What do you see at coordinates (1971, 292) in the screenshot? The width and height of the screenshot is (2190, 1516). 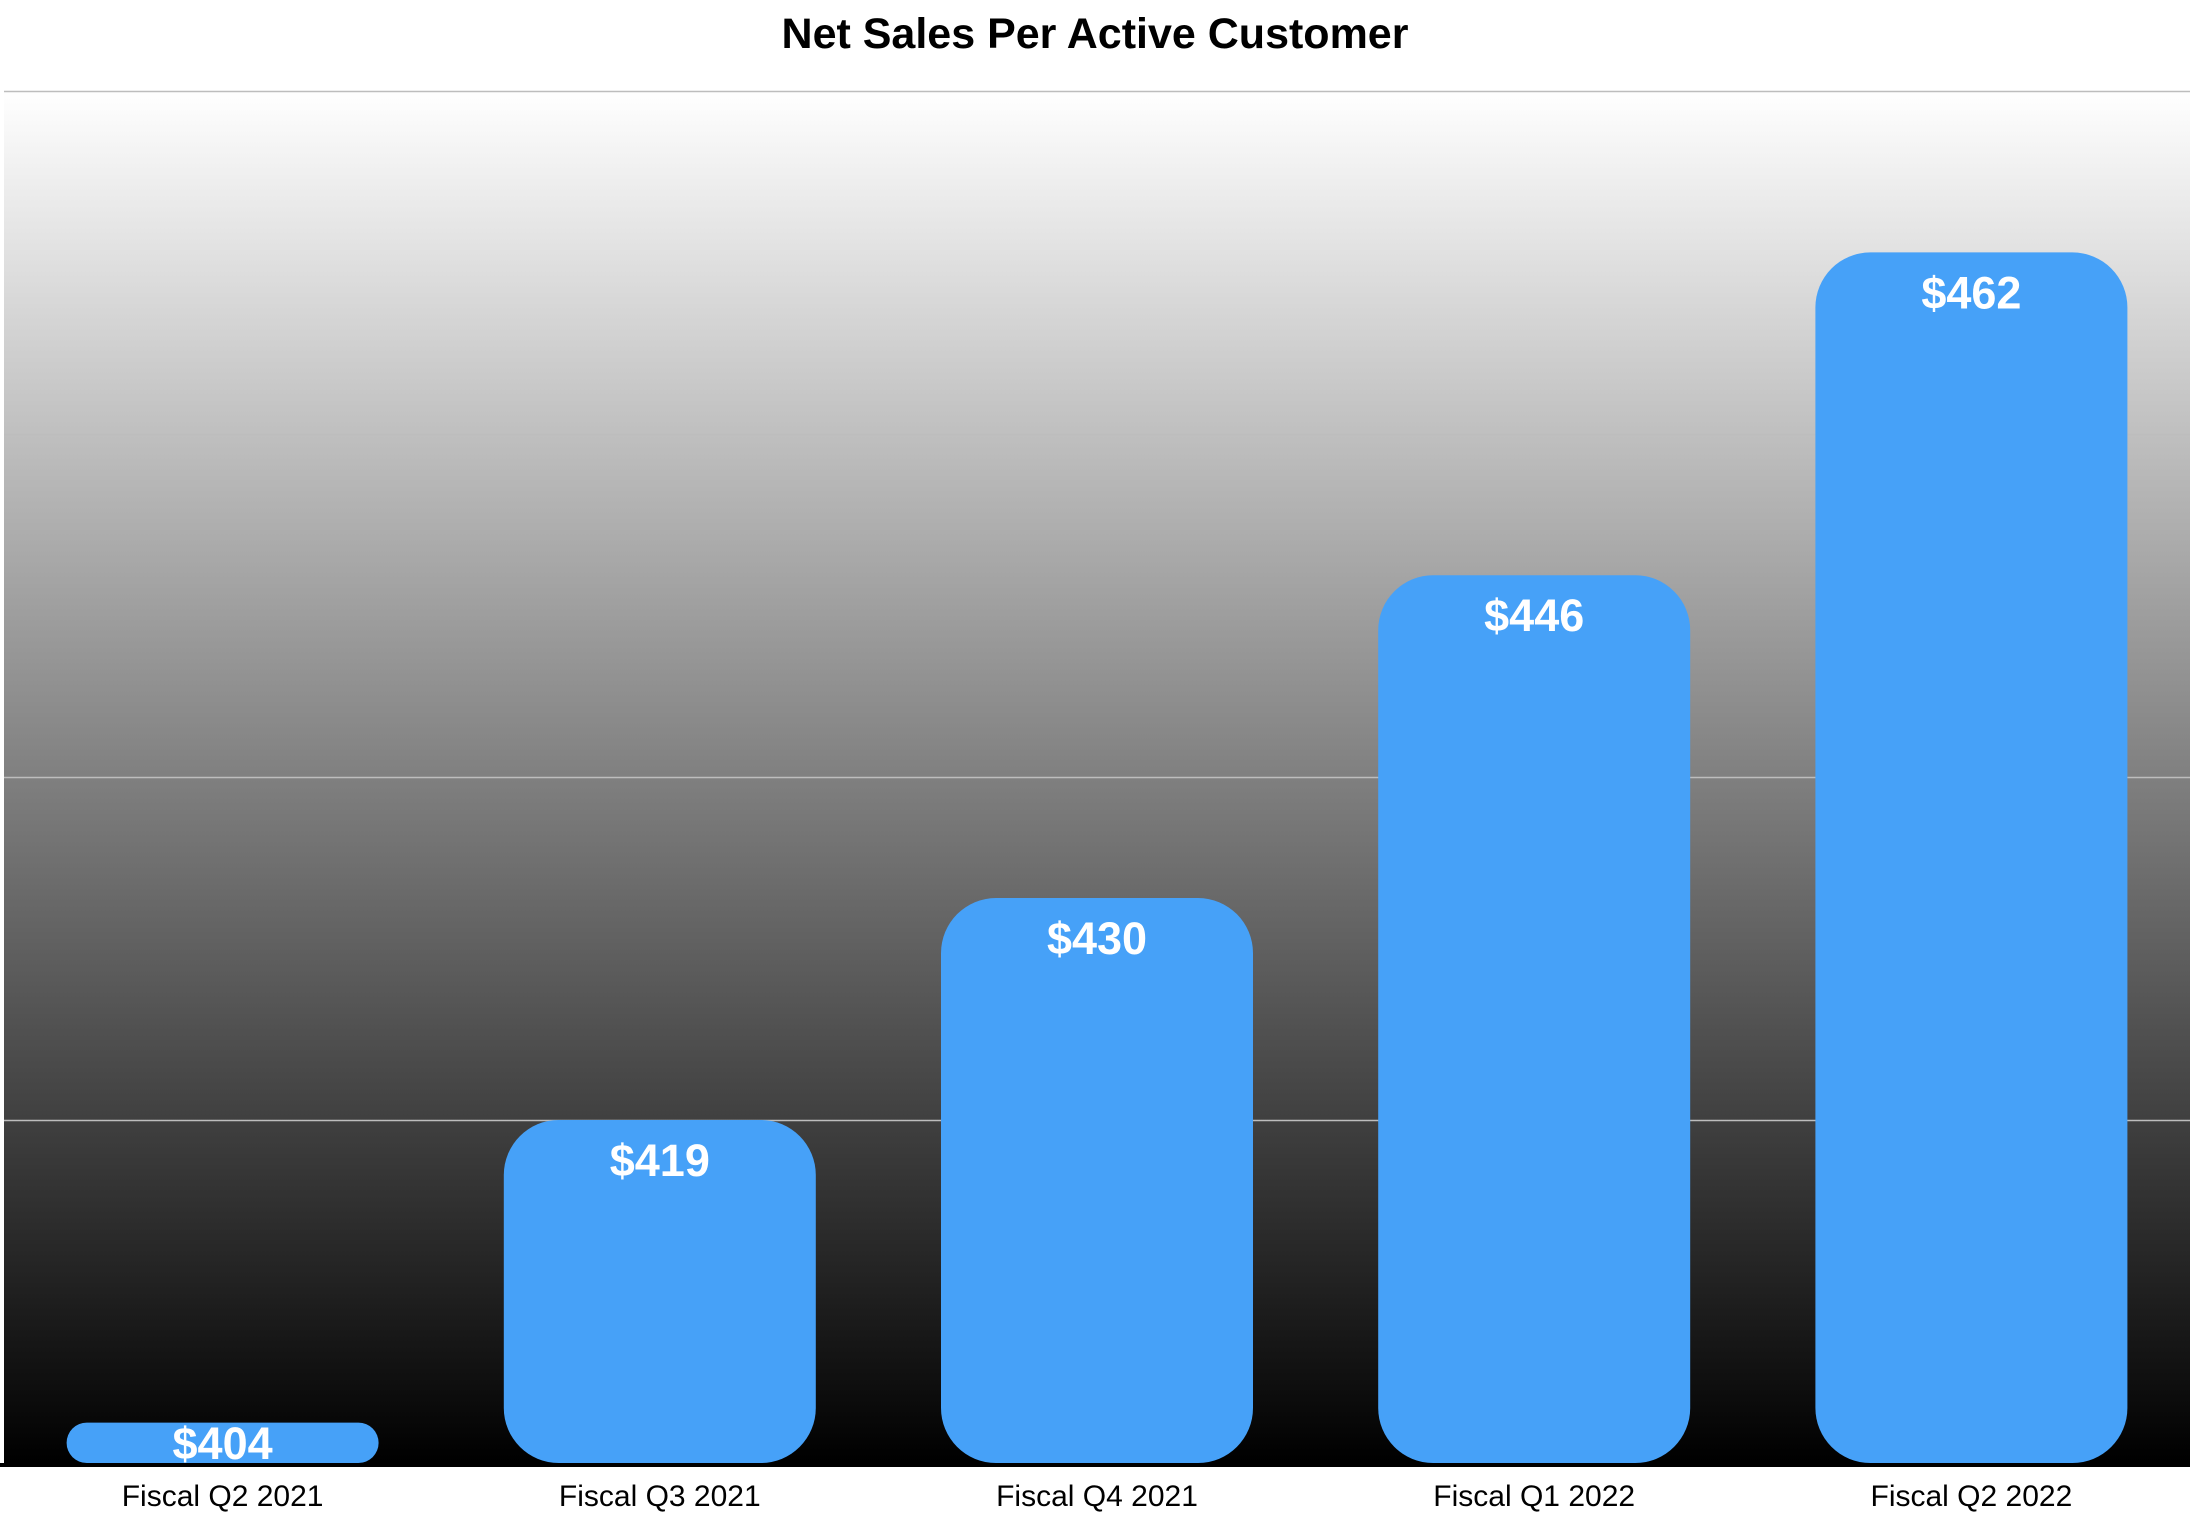 I see `bar-value-label: $462` at bounding box center [1971, 292].